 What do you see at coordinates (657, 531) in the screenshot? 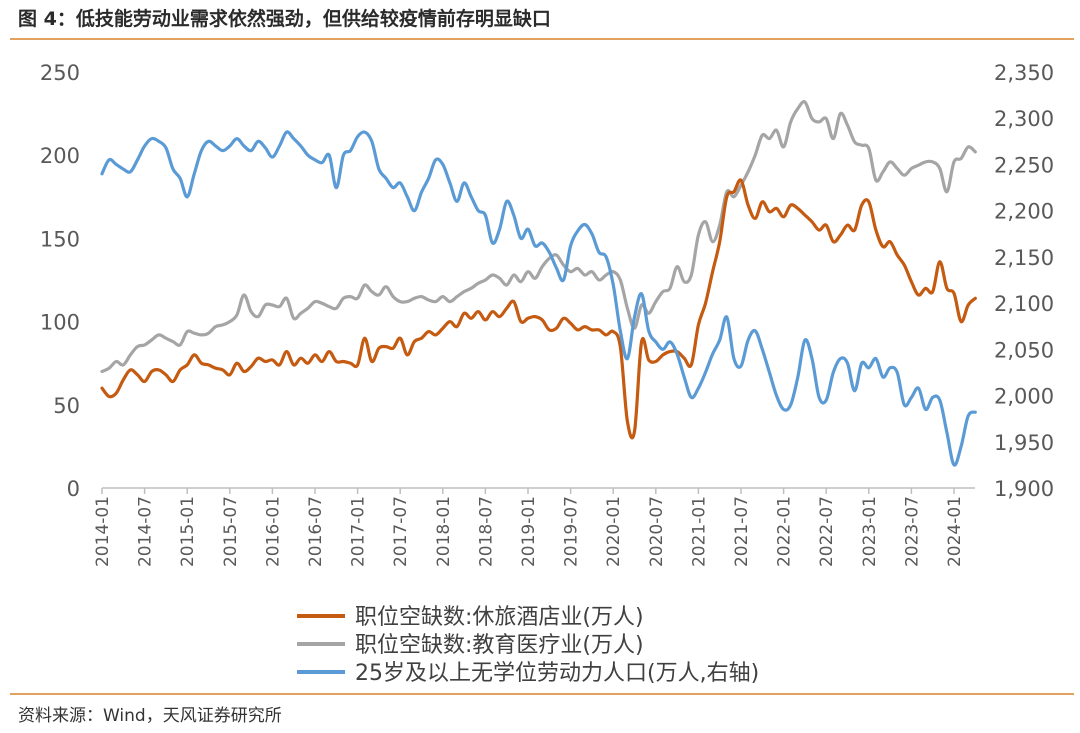
I see `x-tick-label: 2020-07` at bounding box center [657, 531].